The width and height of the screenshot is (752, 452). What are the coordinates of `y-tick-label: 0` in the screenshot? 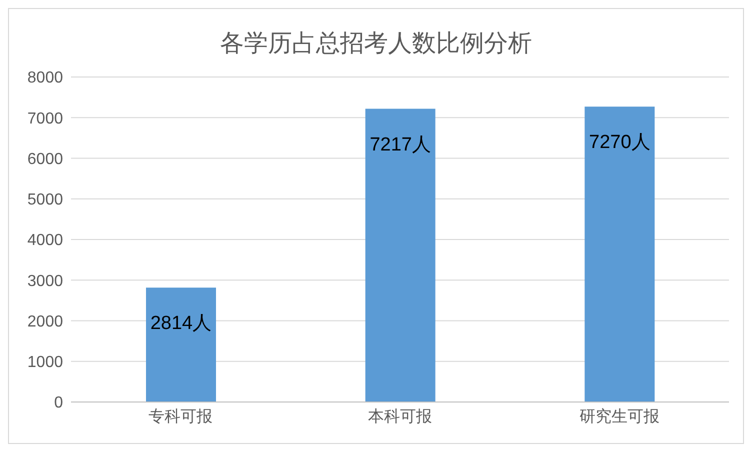 It's located at (59, 403).